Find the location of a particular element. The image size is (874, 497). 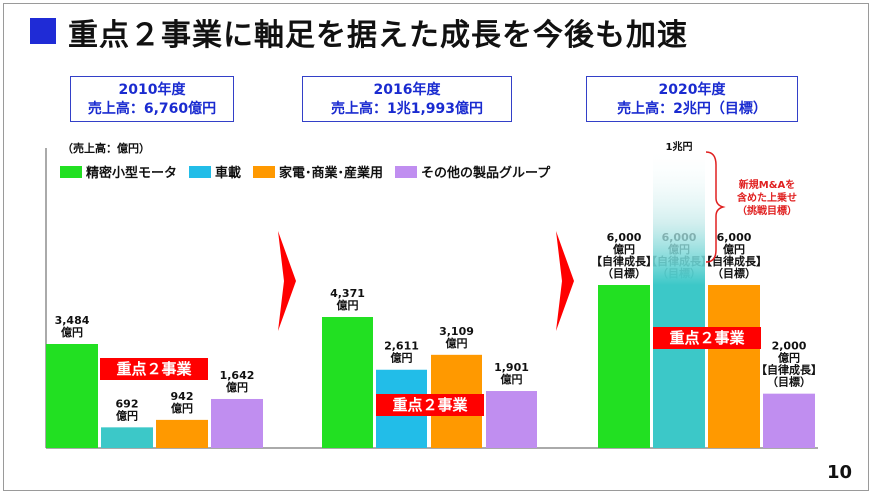

sales-label: 売上高：1兆1,993億円 is located at coordinates (407, 109).